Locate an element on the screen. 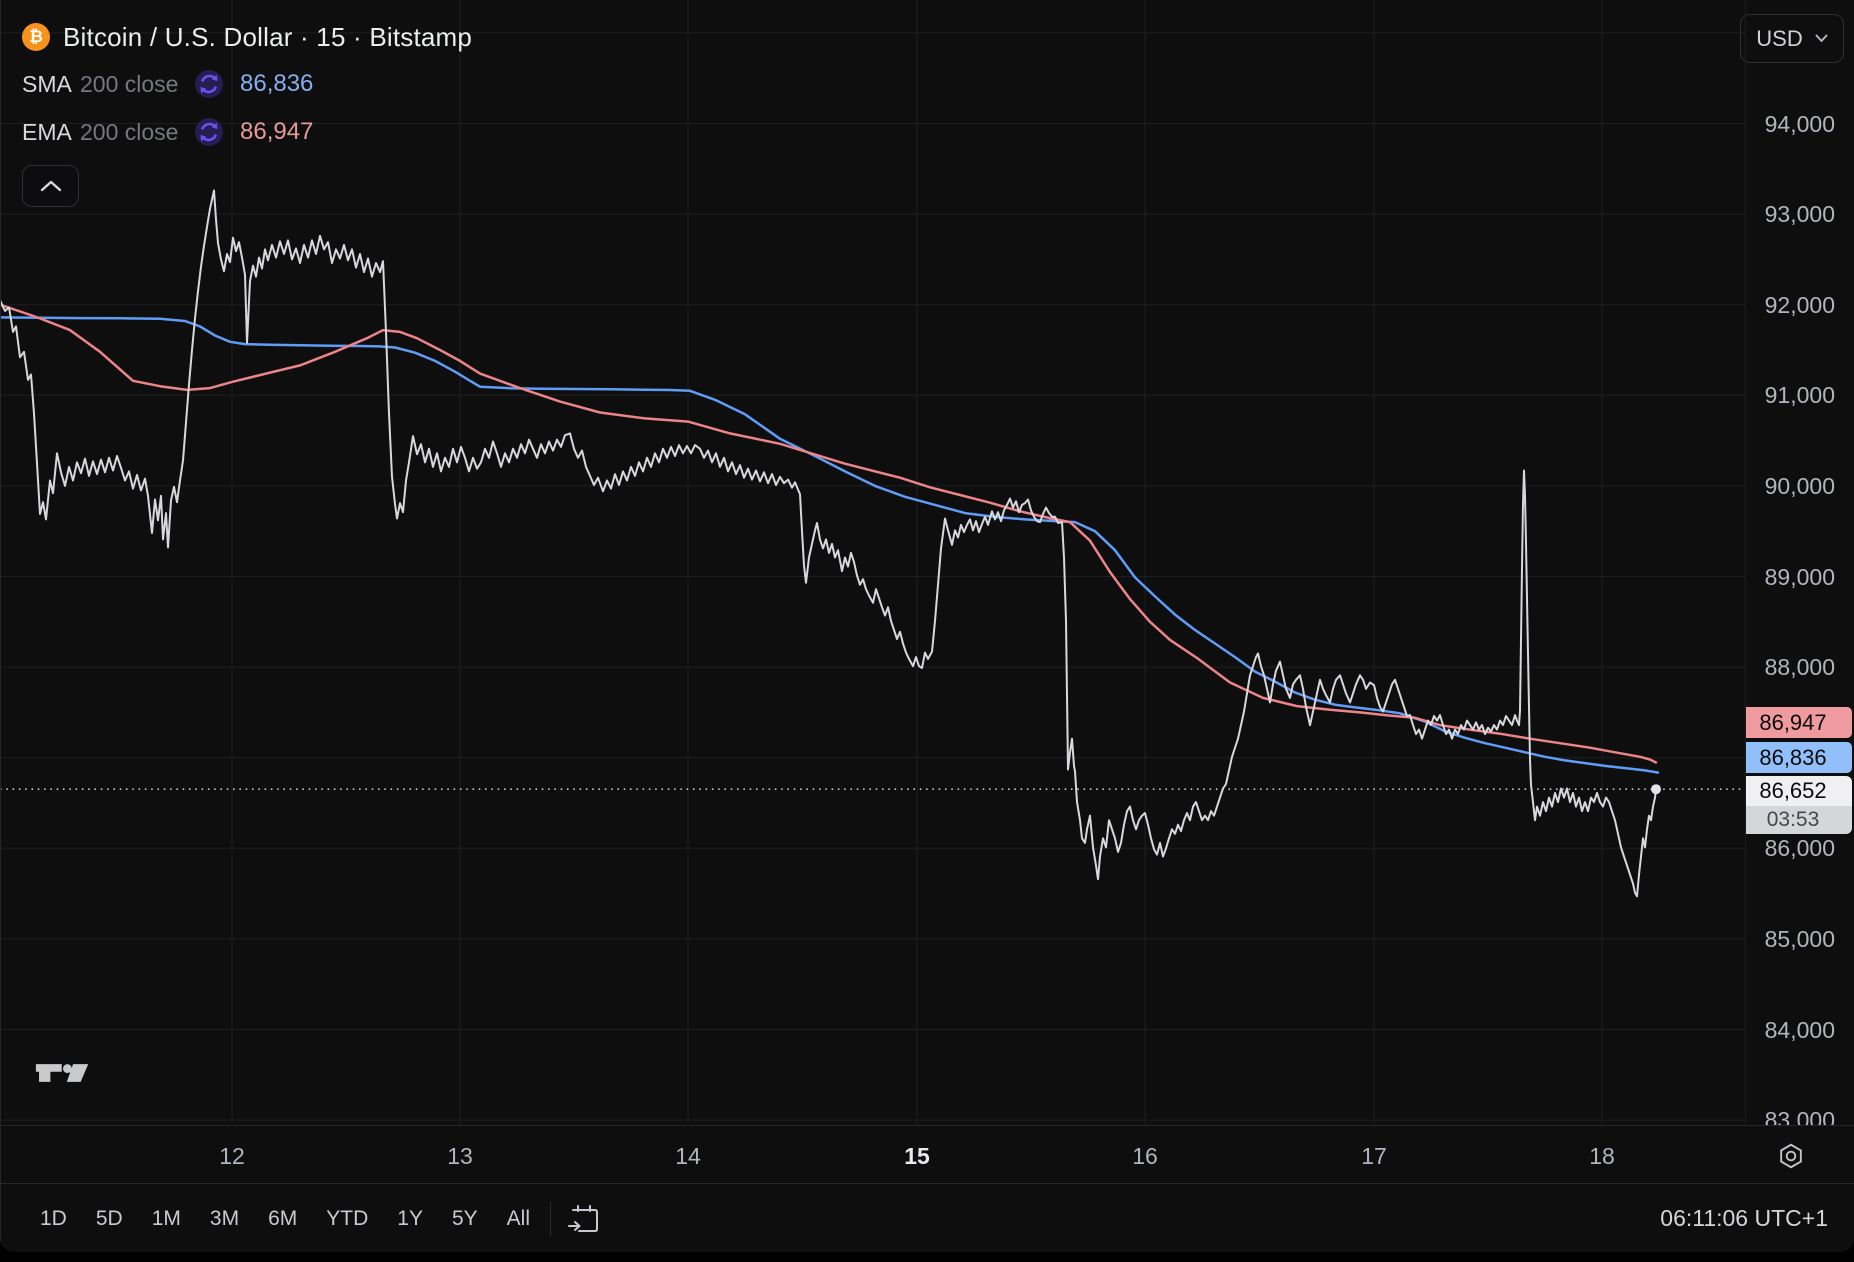 This screenshot has width=1854, height=1262. collapse-legend-button is located at coordinates (50, 186).